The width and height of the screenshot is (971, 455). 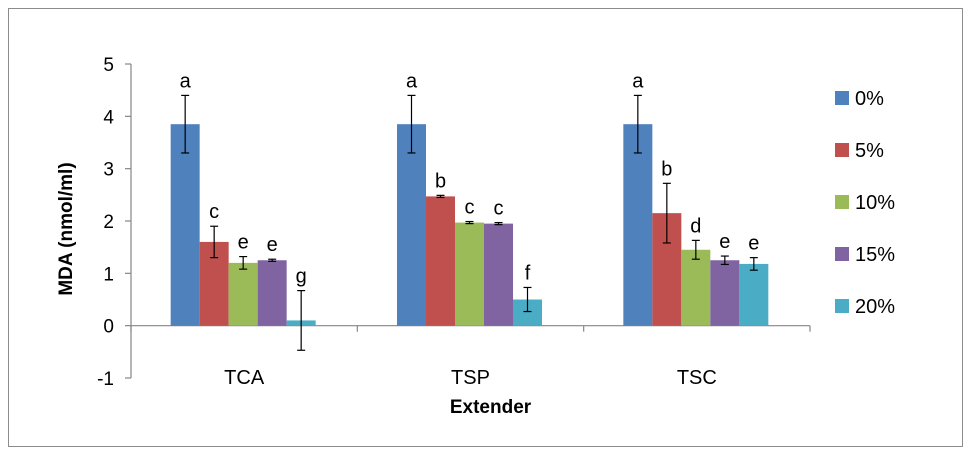 What do you see at coordinates (108, 170) in the screenshot?
I see `y-tick-label: 3` at bounding box center [108, 170].